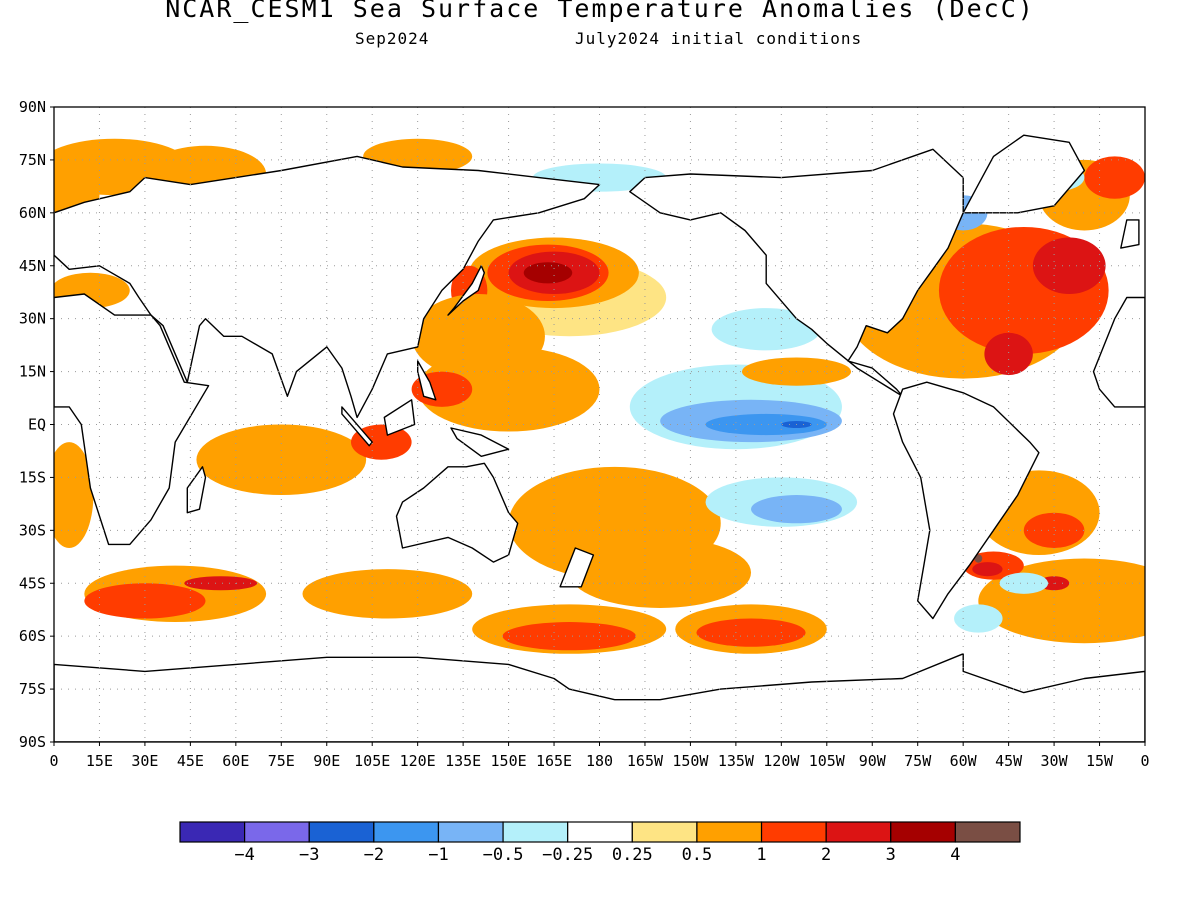 The width and height of the screenshot is (1200, 900). I want to click on lat-label: 60N, so click(32, 213).